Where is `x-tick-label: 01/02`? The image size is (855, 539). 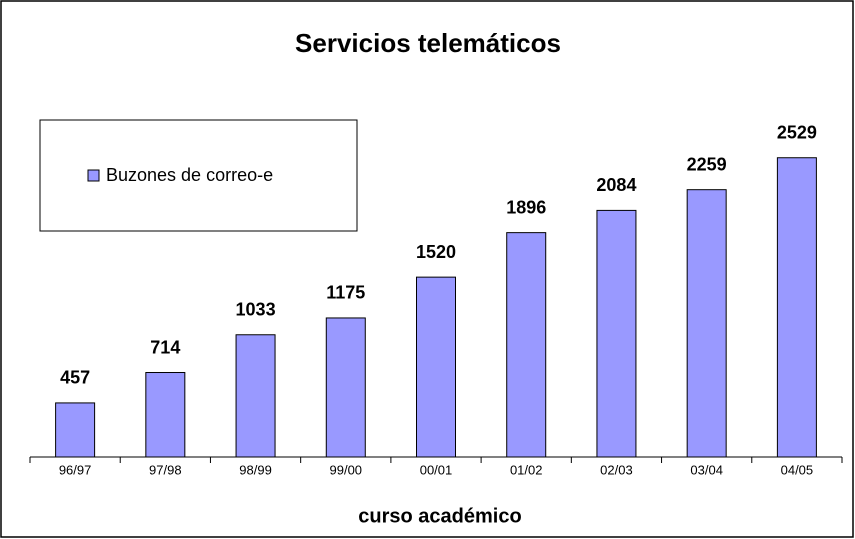 x-tick-label: 01/02 is located at coordinates (526, 469).